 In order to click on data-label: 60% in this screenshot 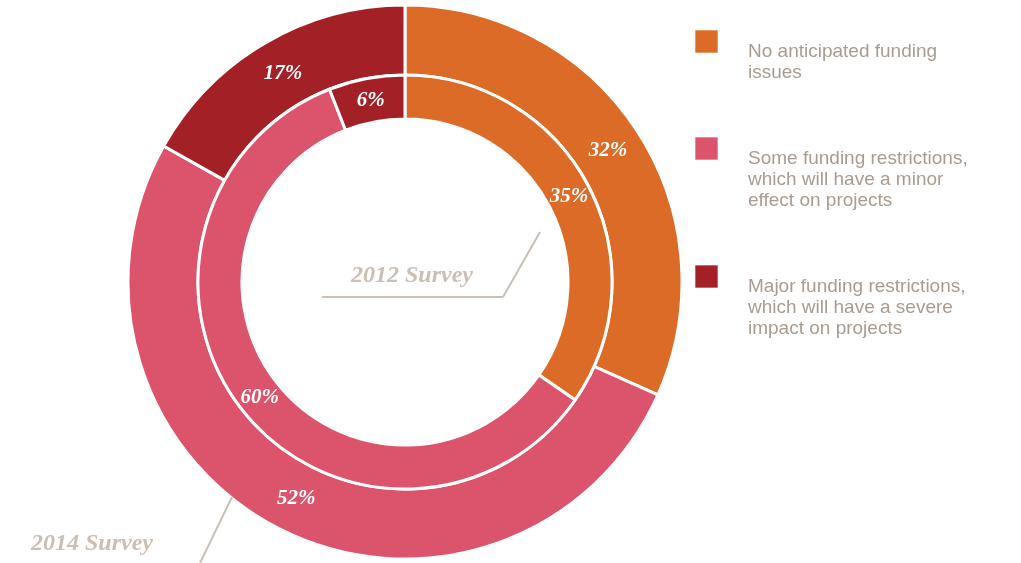, I will do `click(260, 395)`.